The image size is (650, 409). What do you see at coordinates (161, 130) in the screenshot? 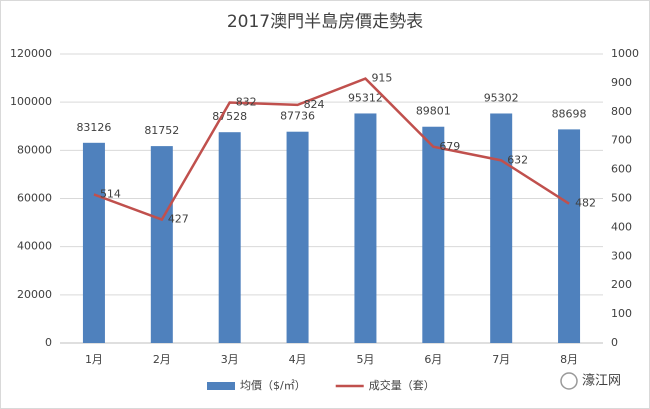
I see `bar-value-label: 81752` at bounding box center [161, 130].